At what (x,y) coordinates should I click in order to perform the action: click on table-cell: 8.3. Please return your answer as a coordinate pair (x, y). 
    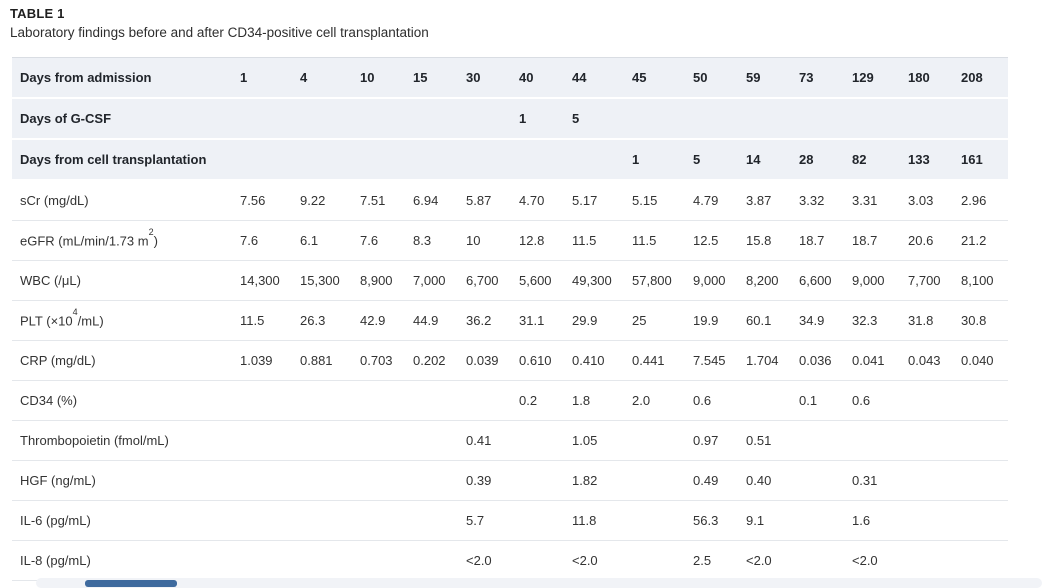
    Looking at the image, I should click on (439, 240).